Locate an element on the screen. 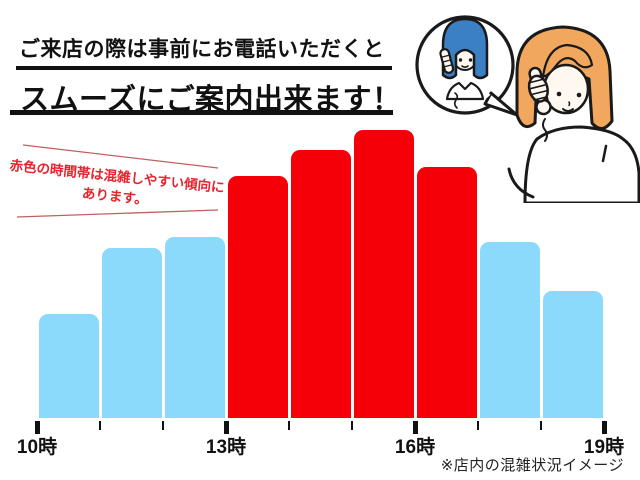 The image size is (640, 480). customer-arm-line is located at coordinates (521, 183).